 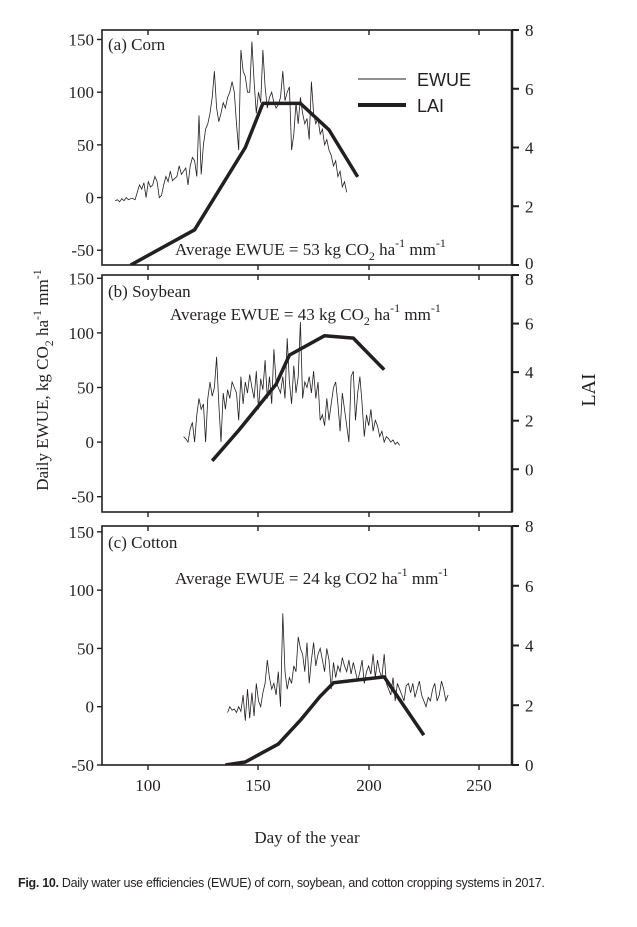 I want to click on panel-title: (c) Cotton, so click(x=143, y=542).